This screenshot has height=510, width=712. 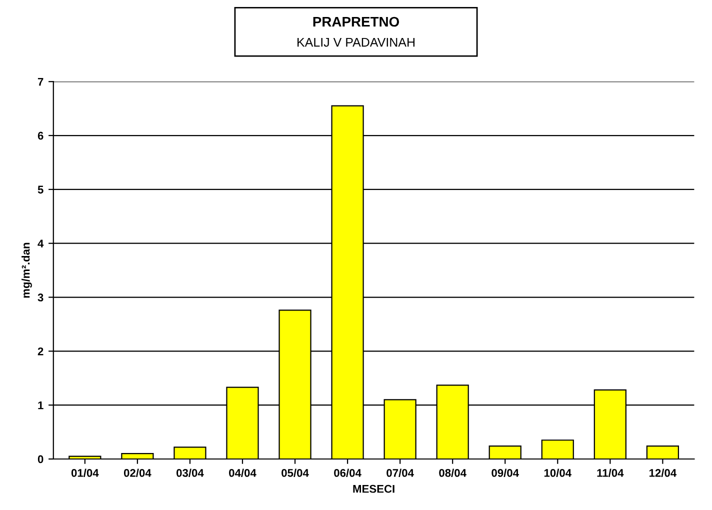 I want to click on x-tick-label: 07/04, so click(x=400, y=472).